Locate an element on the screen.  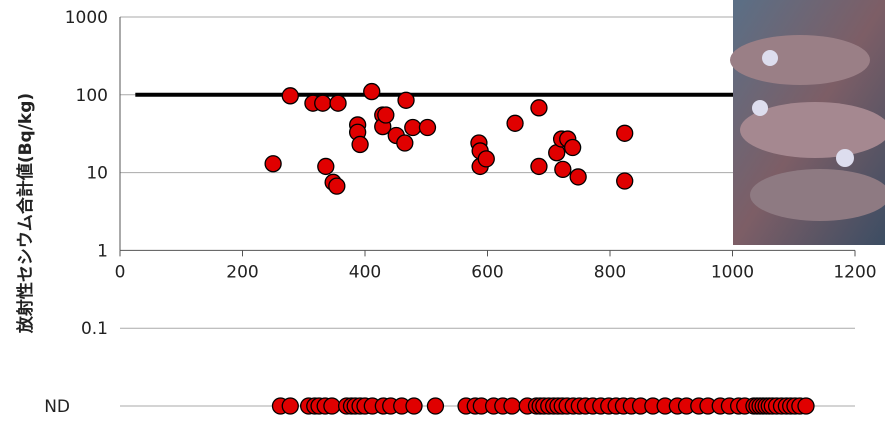
x-tick-label: 600 is located at coordinates (487, 272).